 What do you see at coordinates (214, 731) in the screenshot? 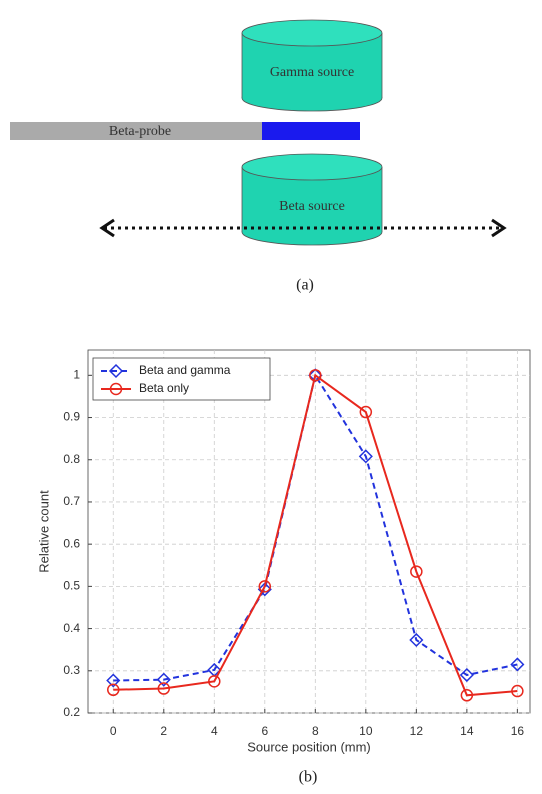
I see `x-tick-label: 4` at bounding box center [214, 731].